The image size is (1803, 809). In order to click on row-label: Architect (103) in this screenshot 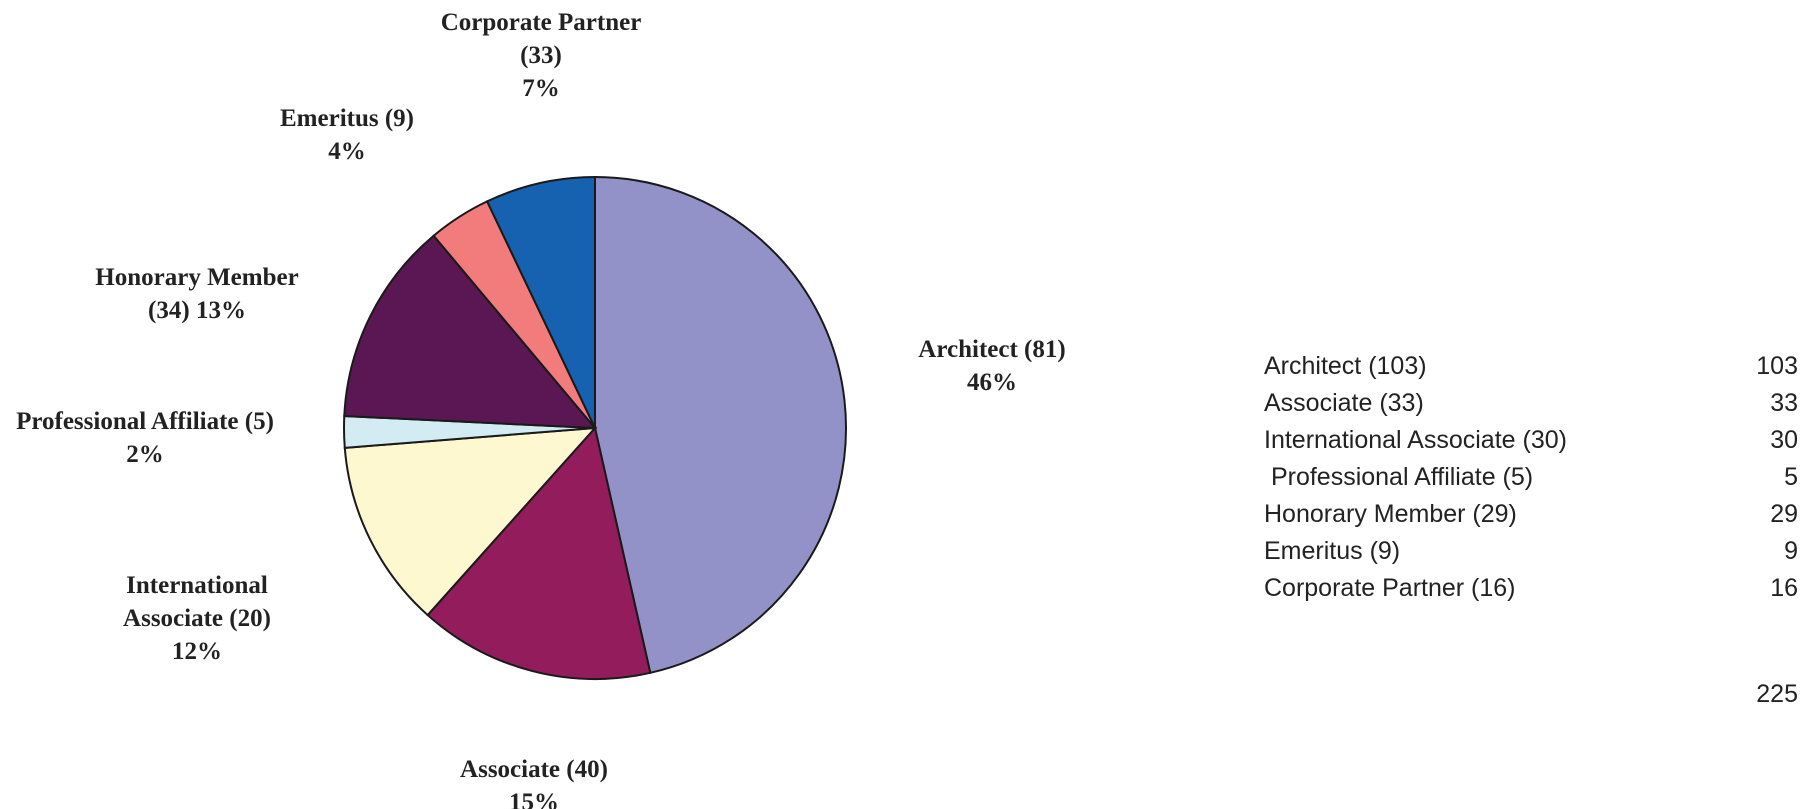, I will do `click(1345, 366)`.